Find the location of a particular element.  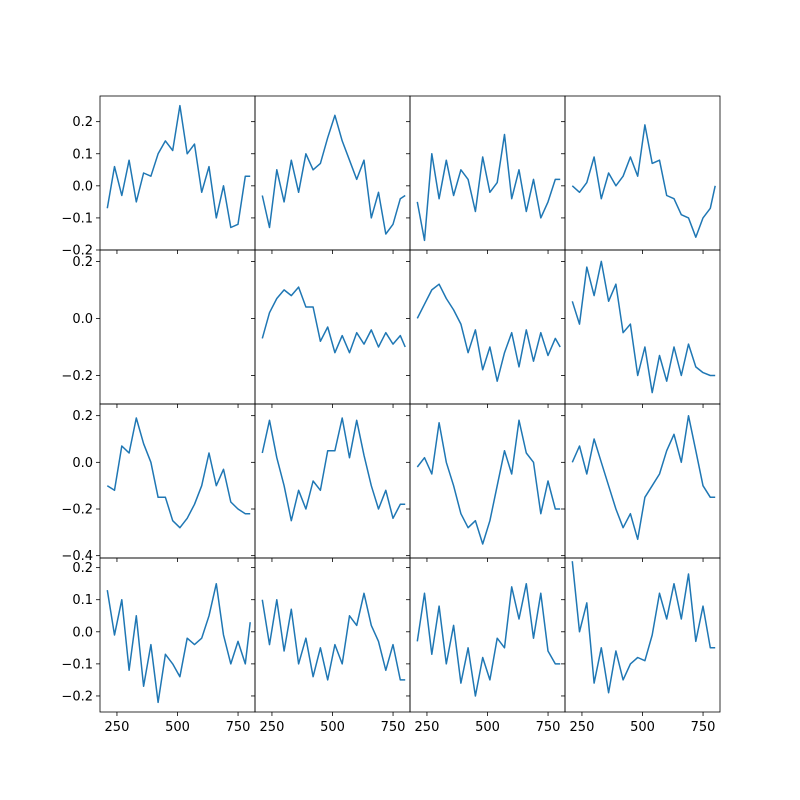

y-tick-label: −0.4 is located at coordinates (77, 556).